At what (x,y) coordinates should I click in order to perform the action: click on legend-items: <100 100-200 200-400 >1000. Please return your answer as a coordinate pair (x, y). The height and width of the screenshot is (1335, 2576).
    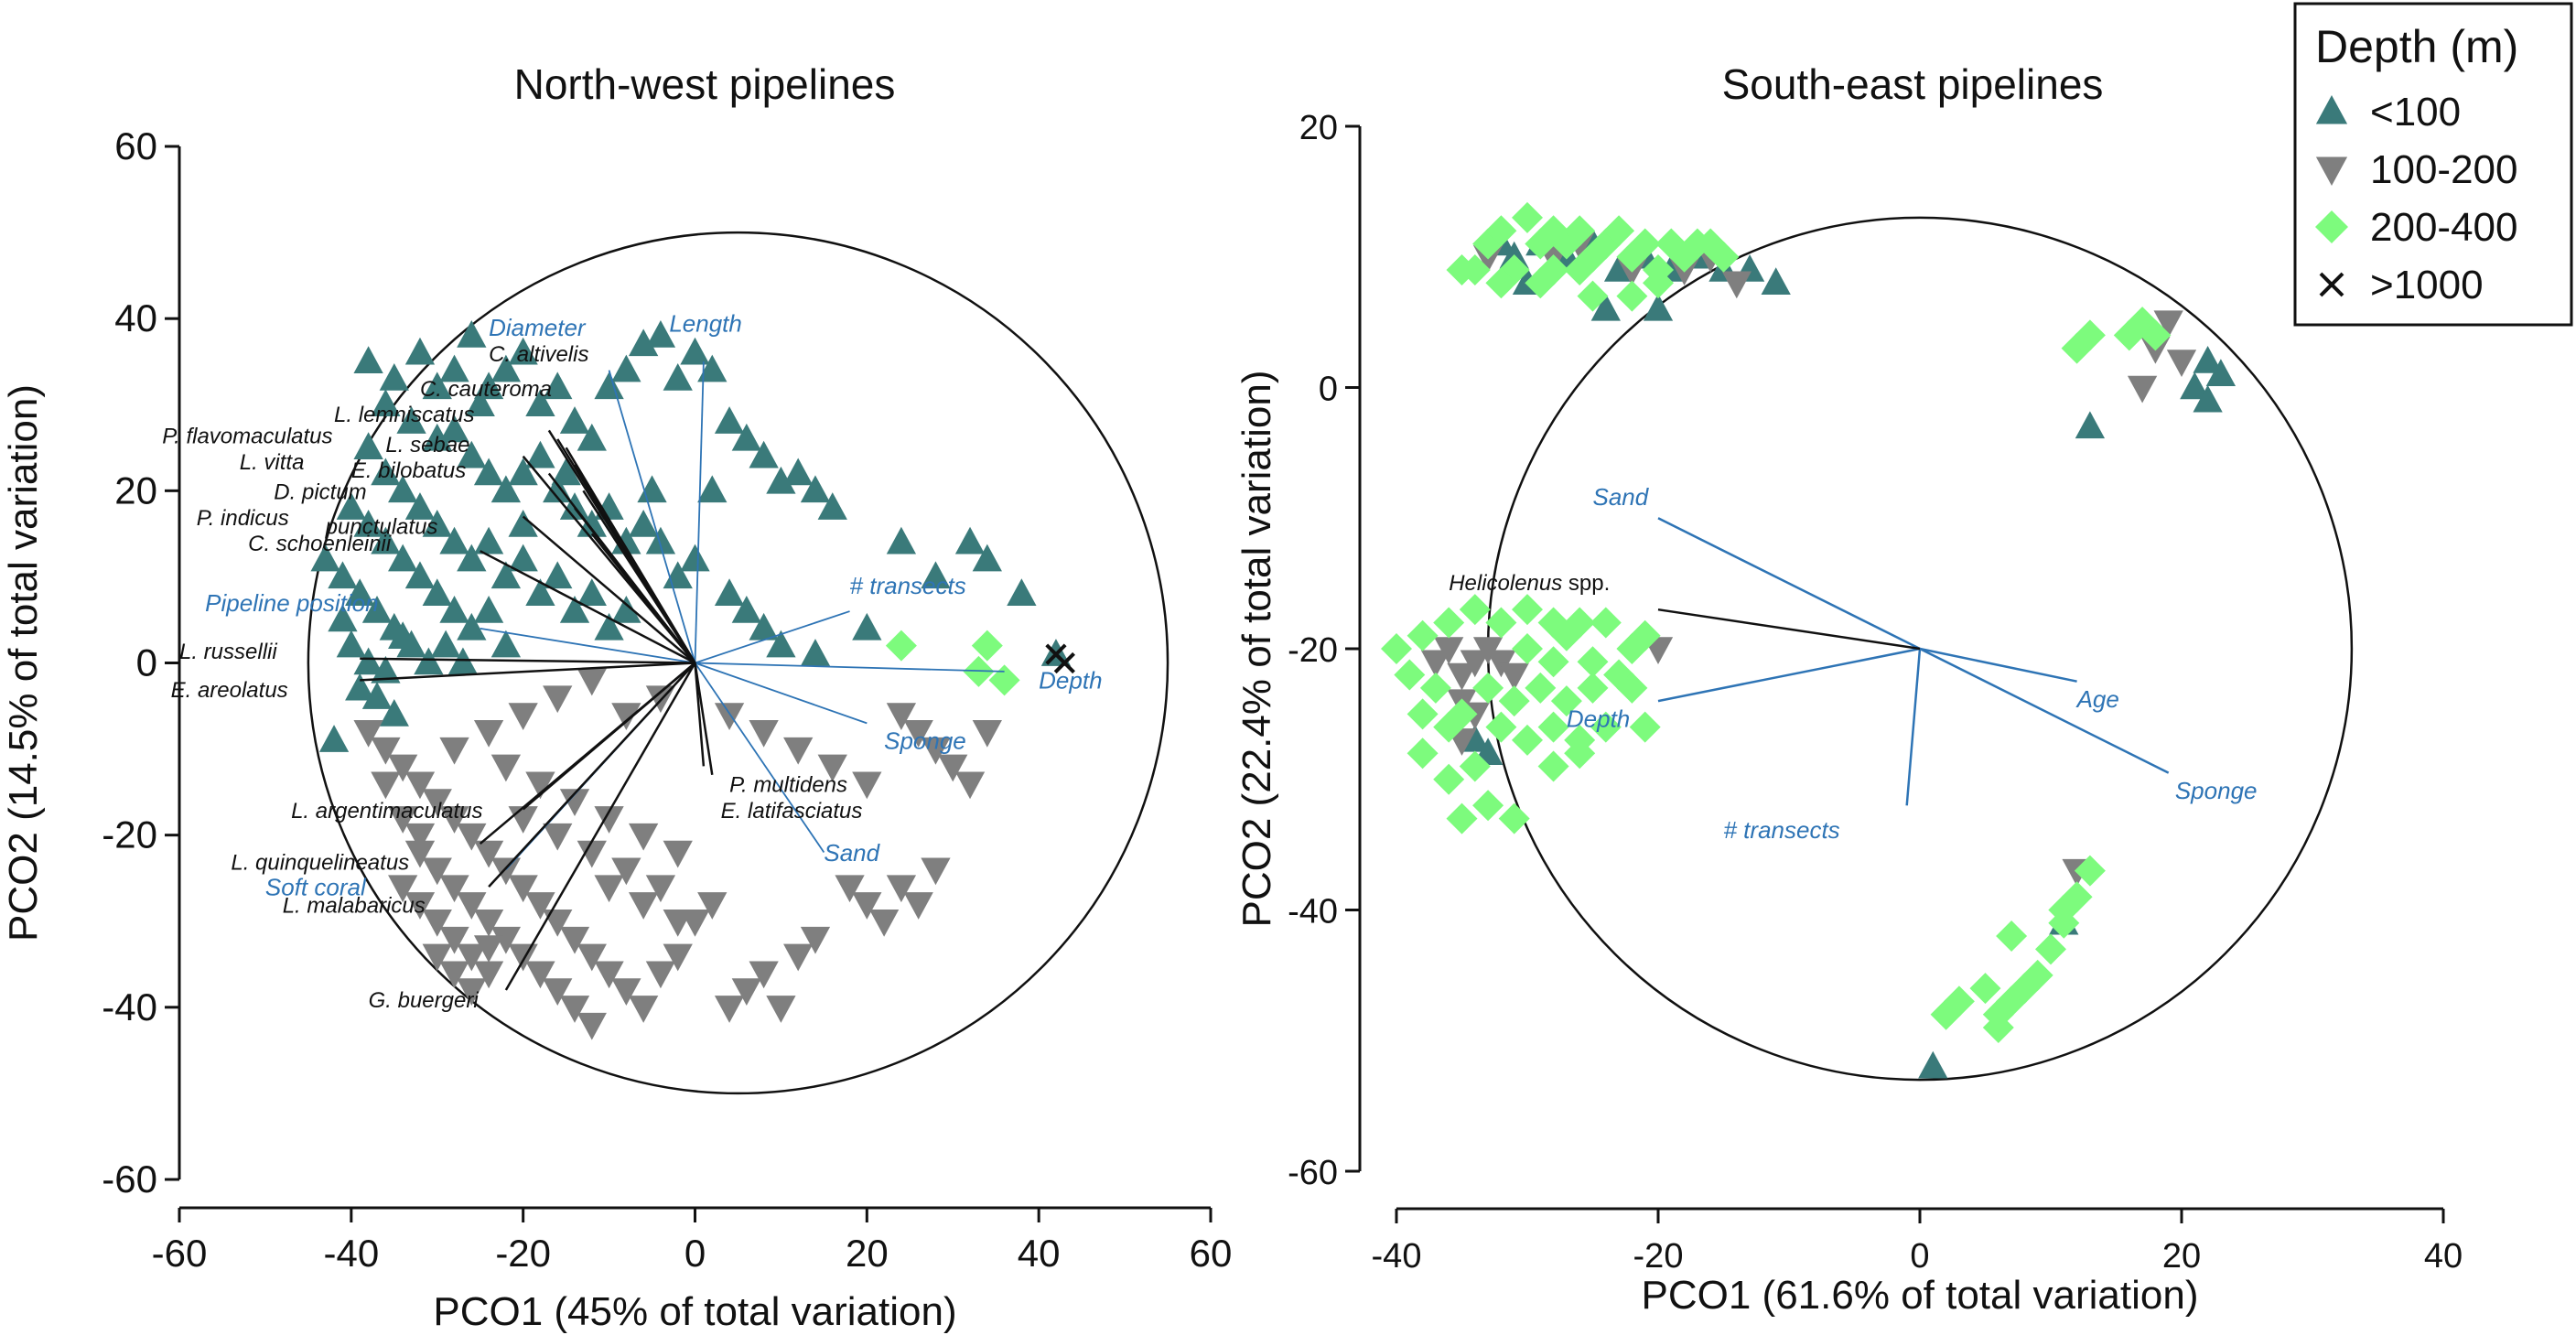
    Looking at the image, I should click on (2416, 198).